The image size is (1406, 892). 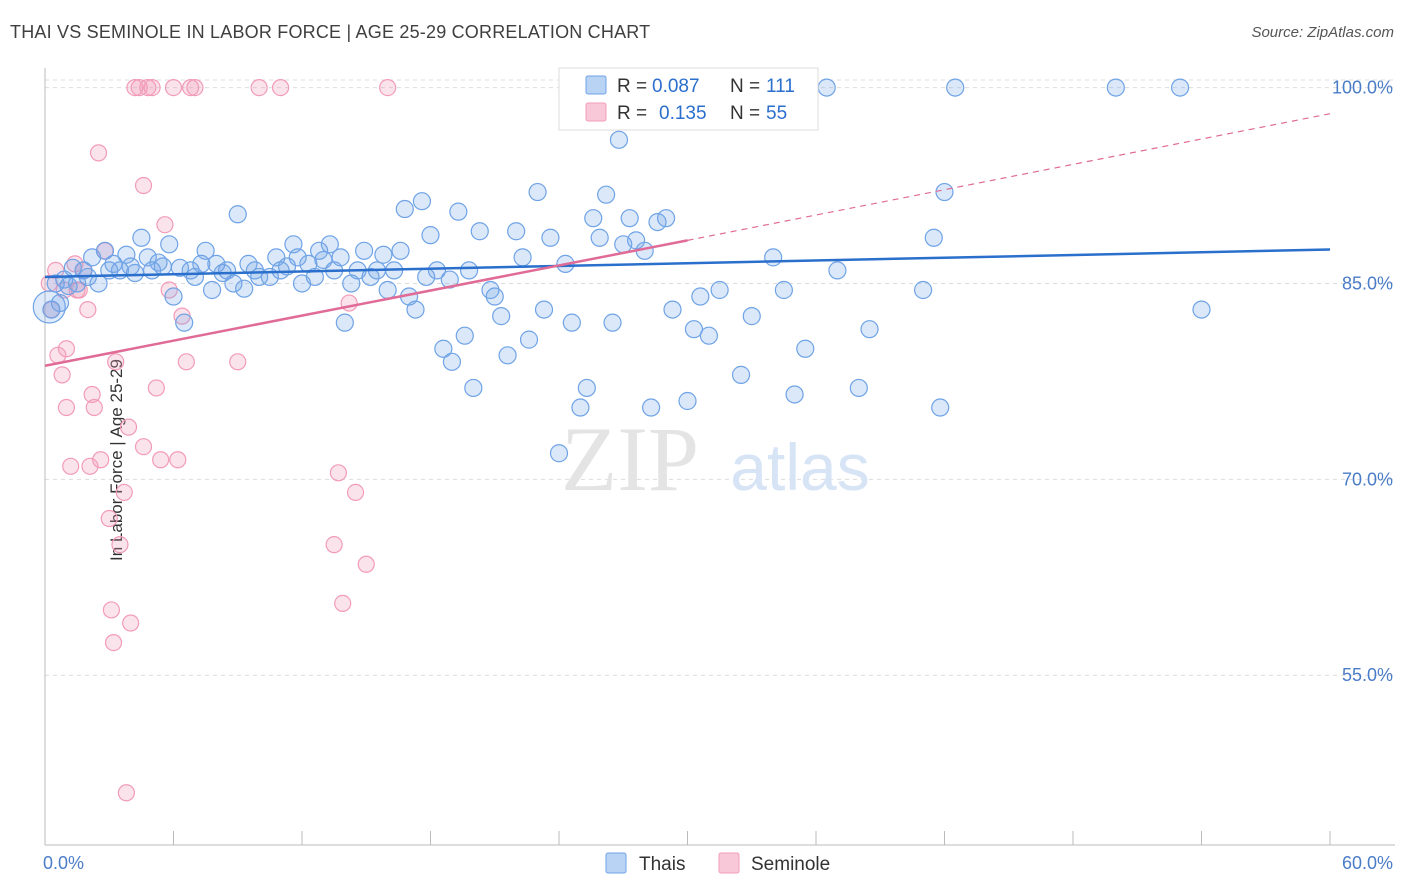 What do you see at coordinates (1367, 863) in the screenshot?
I see `x-tick-label-1: 60.0%` at bounding box center [1367, 863].